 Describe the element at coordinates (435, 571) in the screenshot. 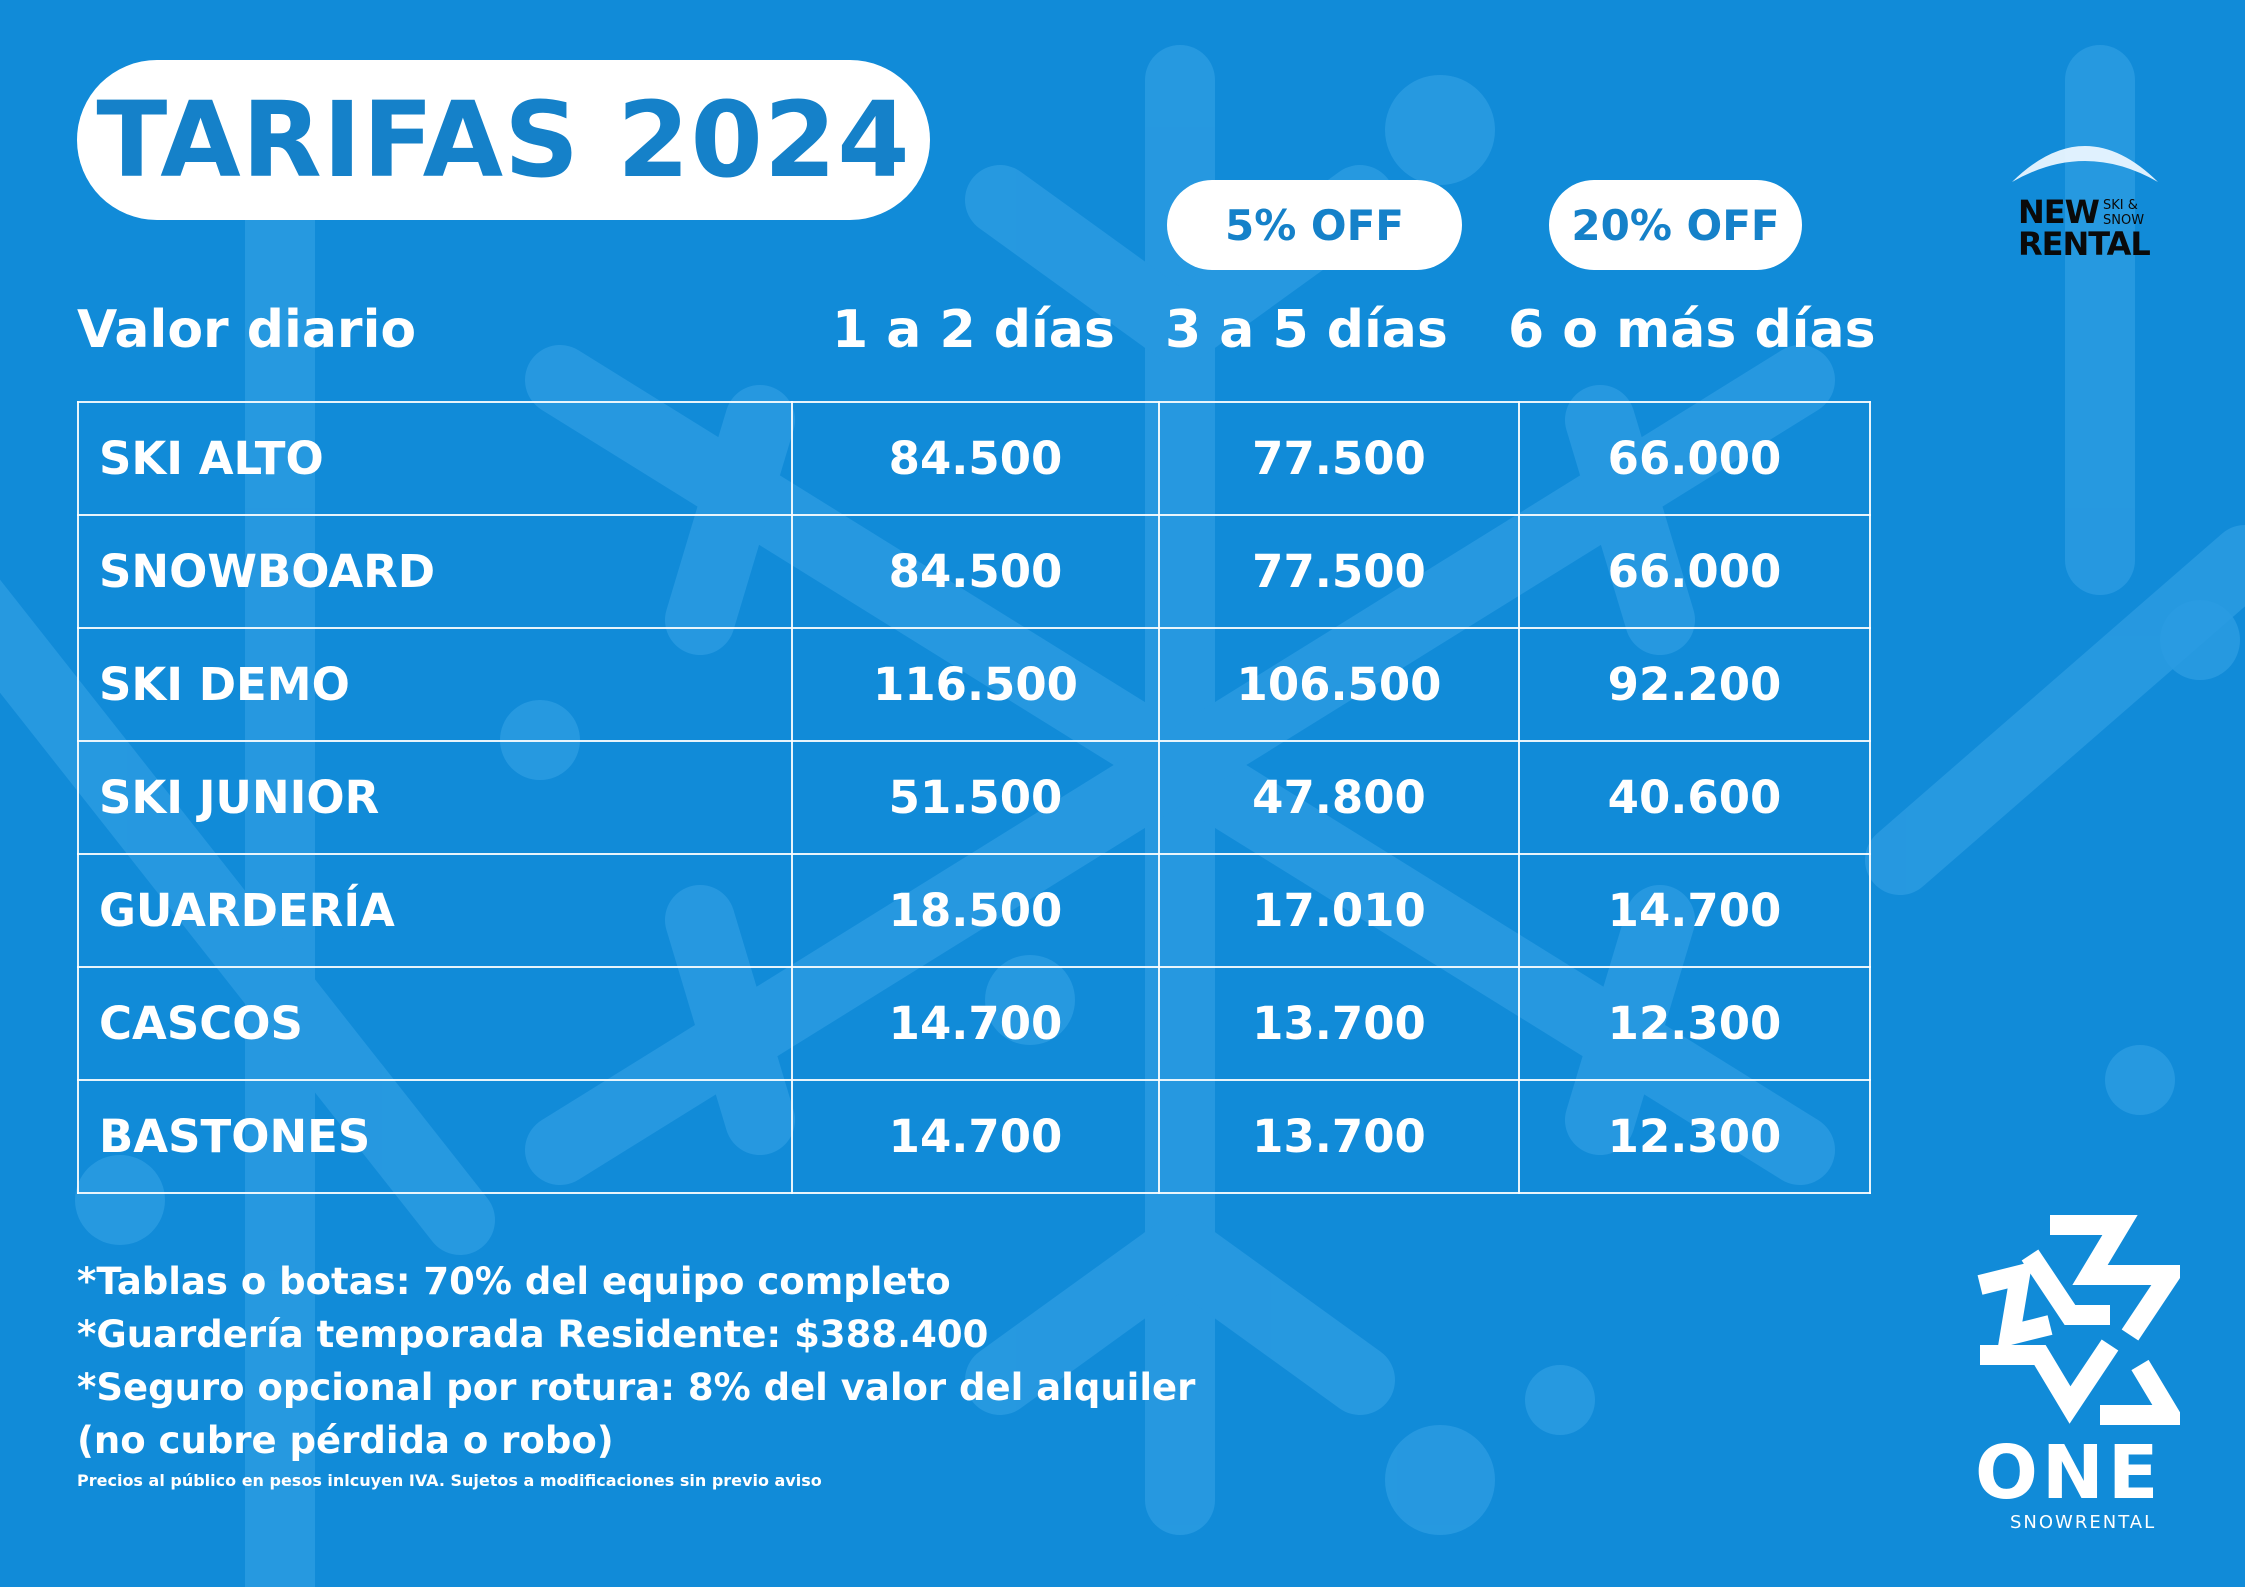

I see `item-name: SNOWBOARD` at that location.